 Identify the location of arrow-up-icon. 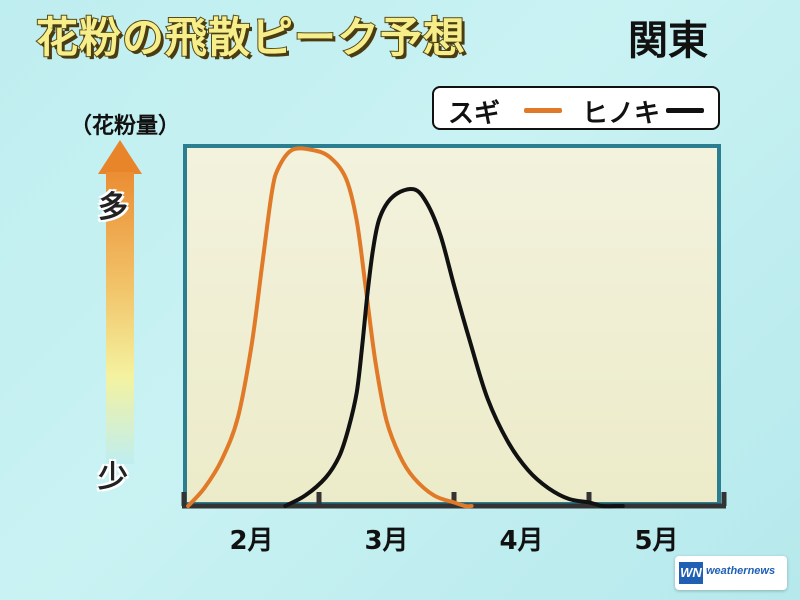
(120, 157).